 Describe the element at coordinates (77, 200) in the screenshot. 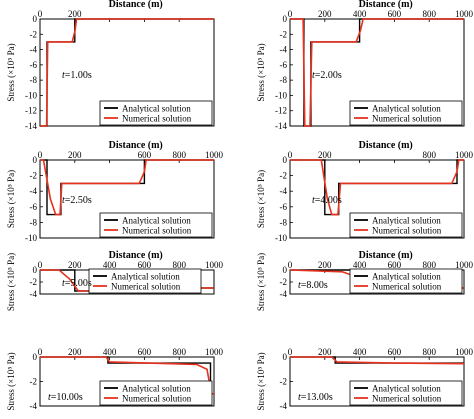

I see `time-label: t=2.50s` at that location.